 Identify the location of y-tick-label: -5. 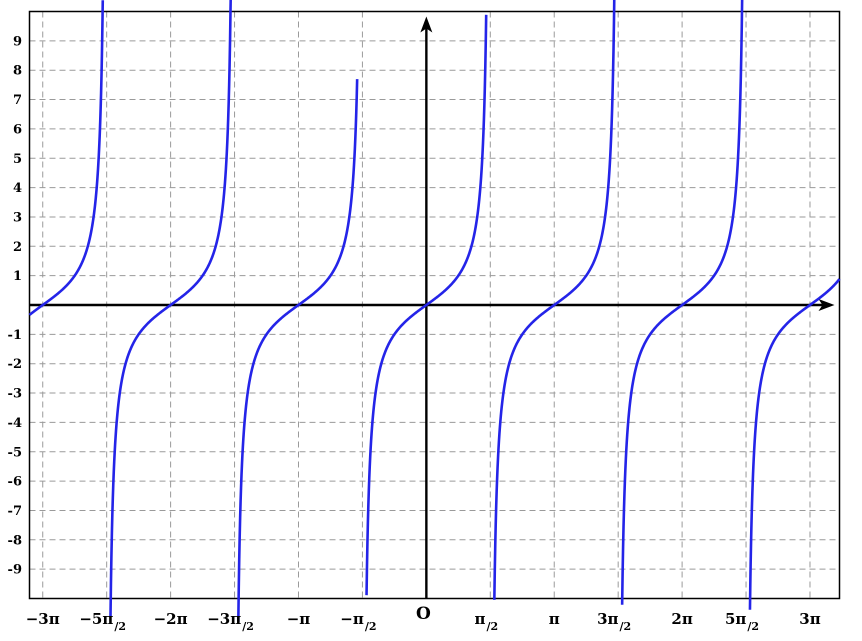
(15, 452).